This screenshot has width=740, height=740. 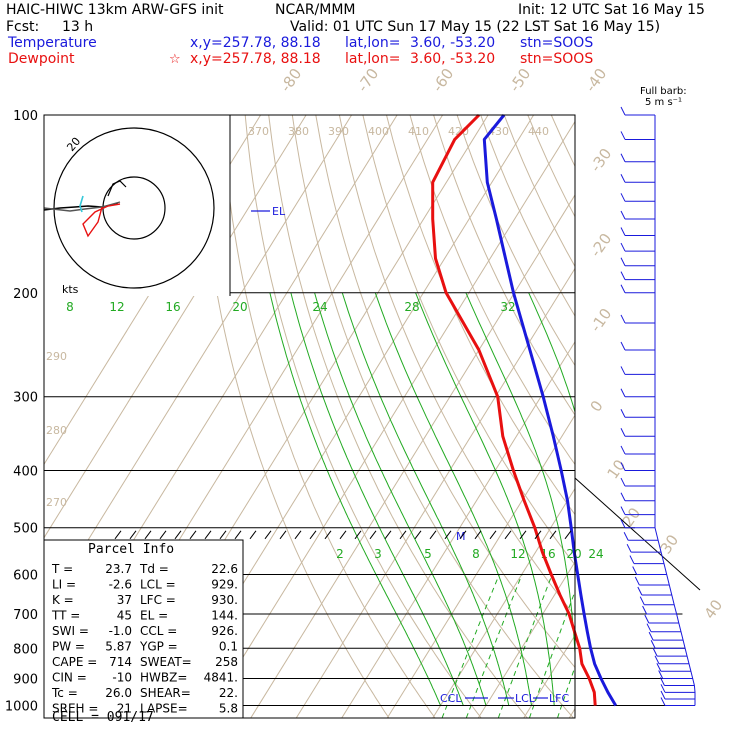 What do you see at coordinates (632, 517) in the screenshot?
I see `isotherm-label: 20` at bounding box center [632, 517].